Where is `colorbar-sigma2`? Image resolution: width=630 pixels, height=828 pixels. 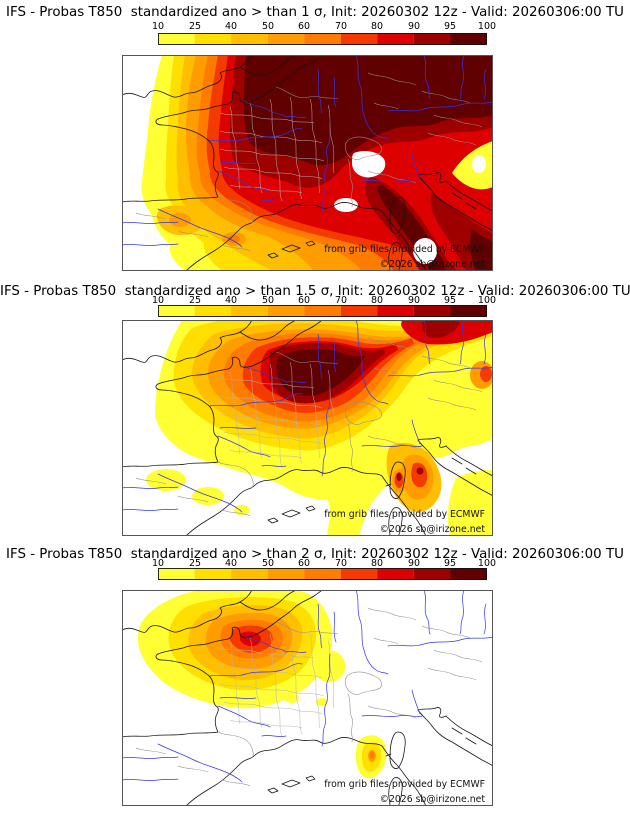
colorbar-sigma2 is located at coordinates (322, 574).